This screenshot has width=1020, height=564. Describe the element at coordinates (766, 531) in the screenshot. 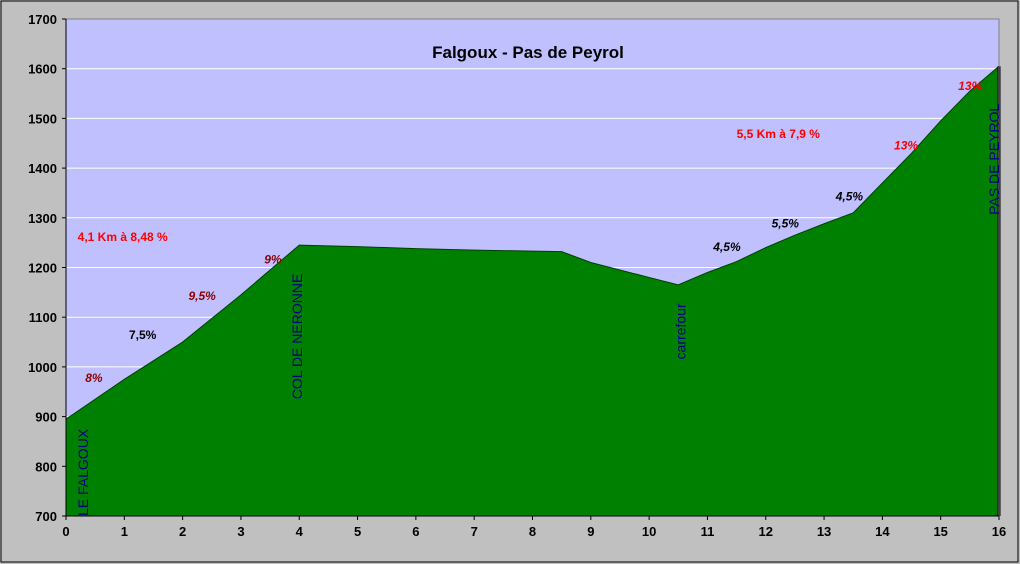

I see `x-tick-label: 12` at that location.